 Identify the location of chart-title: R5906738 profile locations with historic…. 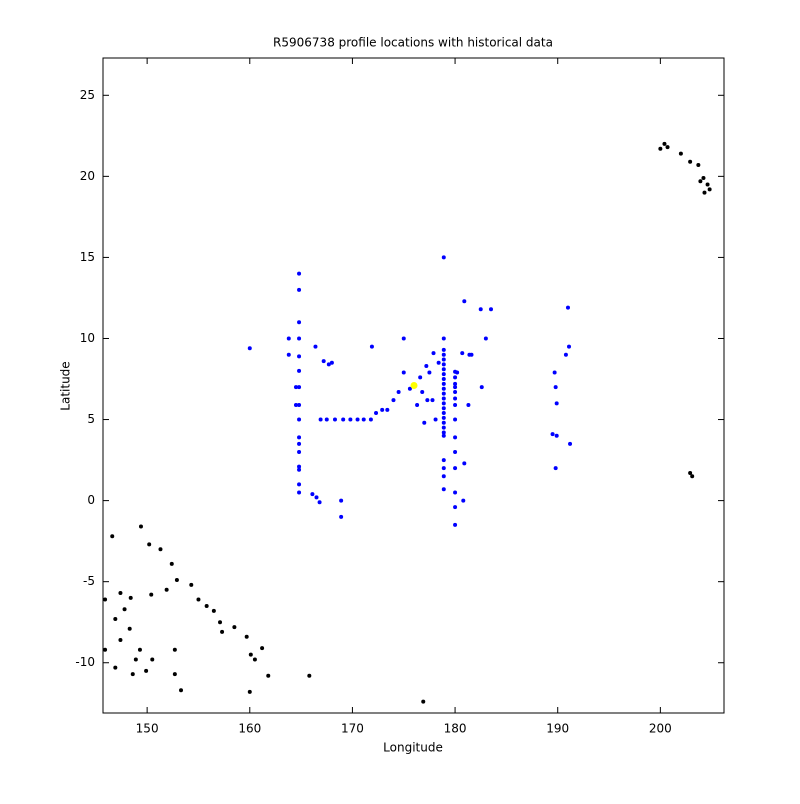
(413, 43).